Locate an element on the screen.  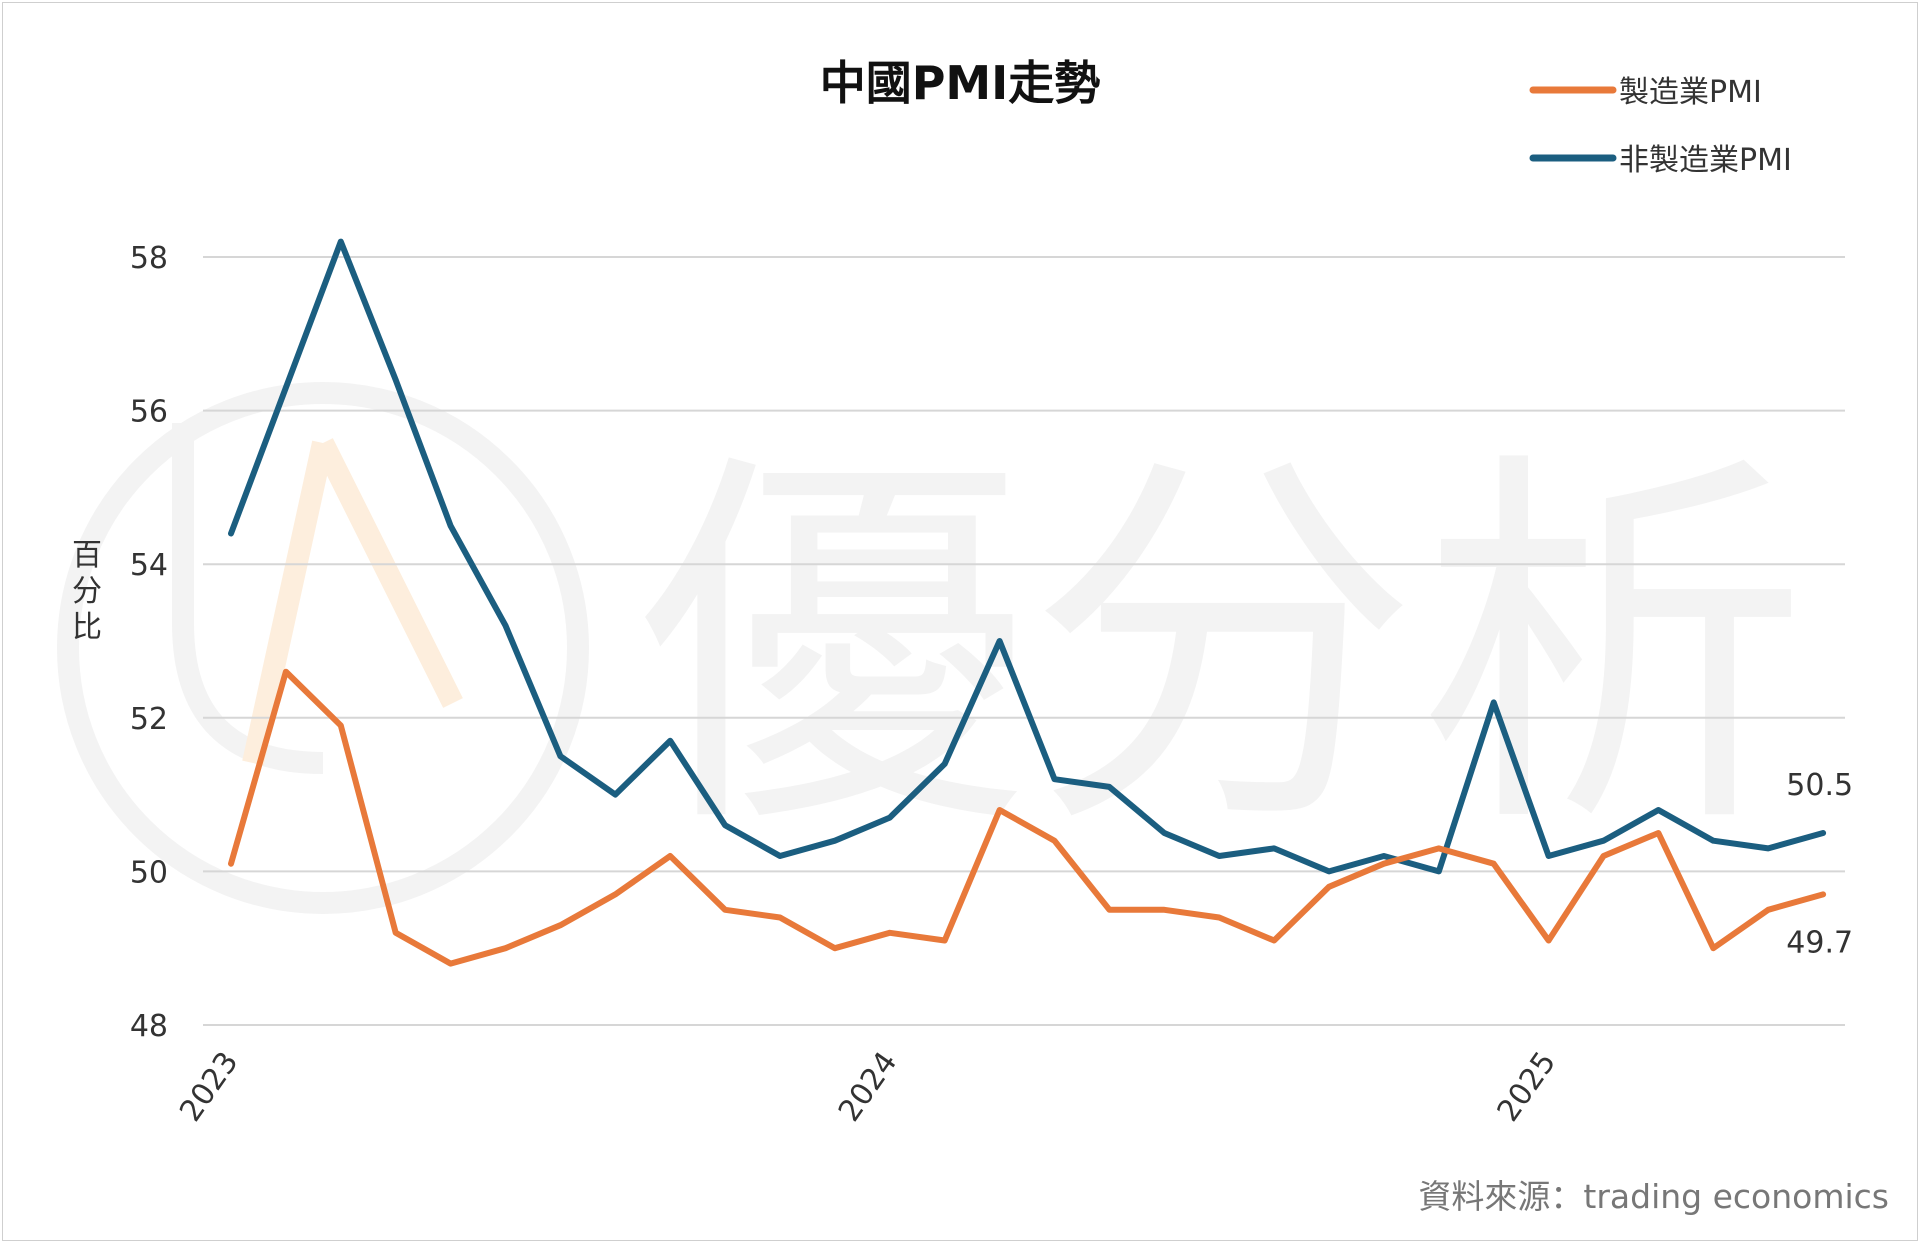
y-axis-label: 百分比 is located at coordinates (87, 591).